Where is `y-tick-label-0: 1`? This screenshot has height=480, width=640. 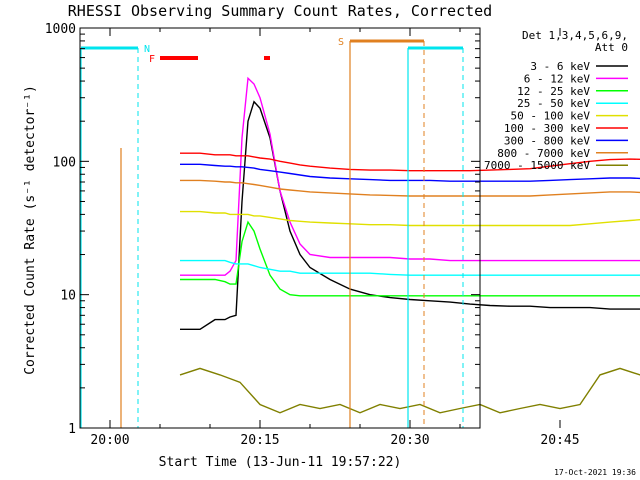 y-tick-label-0: 1 is located at coordinates (72, 429).